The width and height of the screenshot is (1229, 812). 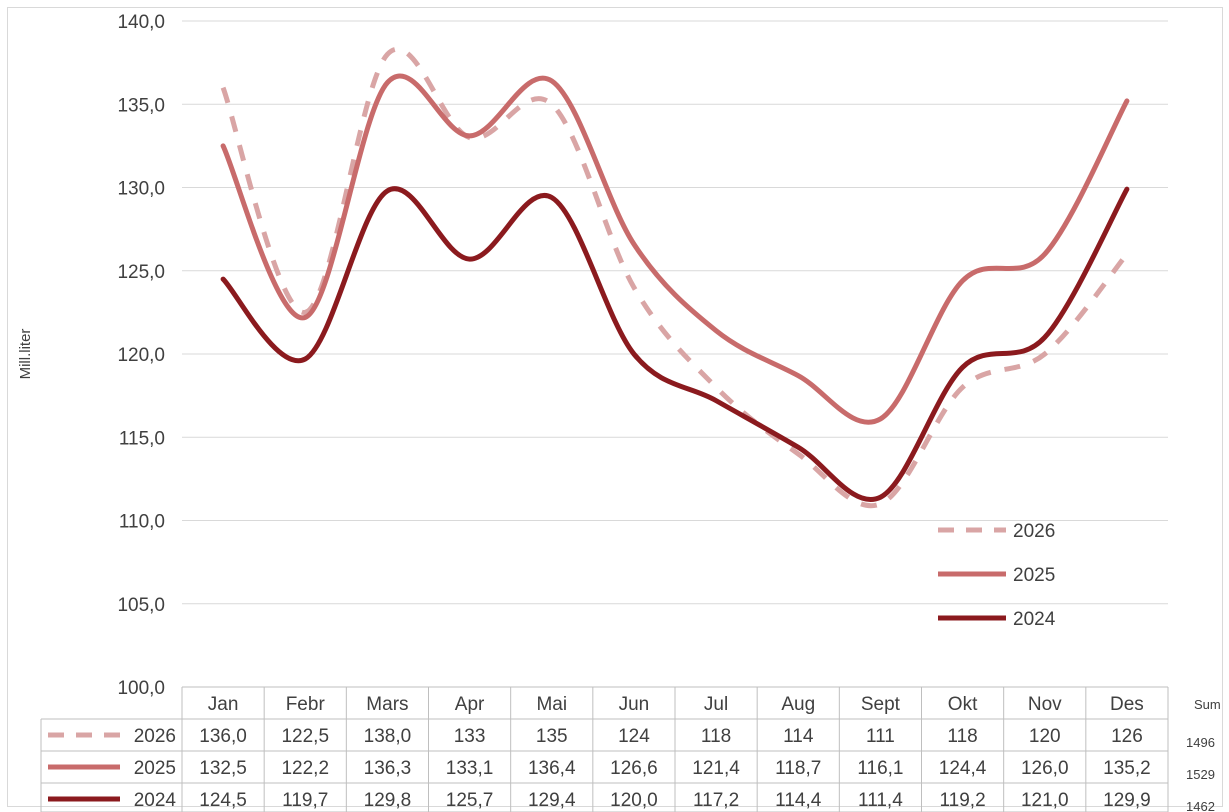 What do you see at coordinates (798, 768) in the screenshot?
I see `table-cell: 118,7` at bounding box center [798, 768].